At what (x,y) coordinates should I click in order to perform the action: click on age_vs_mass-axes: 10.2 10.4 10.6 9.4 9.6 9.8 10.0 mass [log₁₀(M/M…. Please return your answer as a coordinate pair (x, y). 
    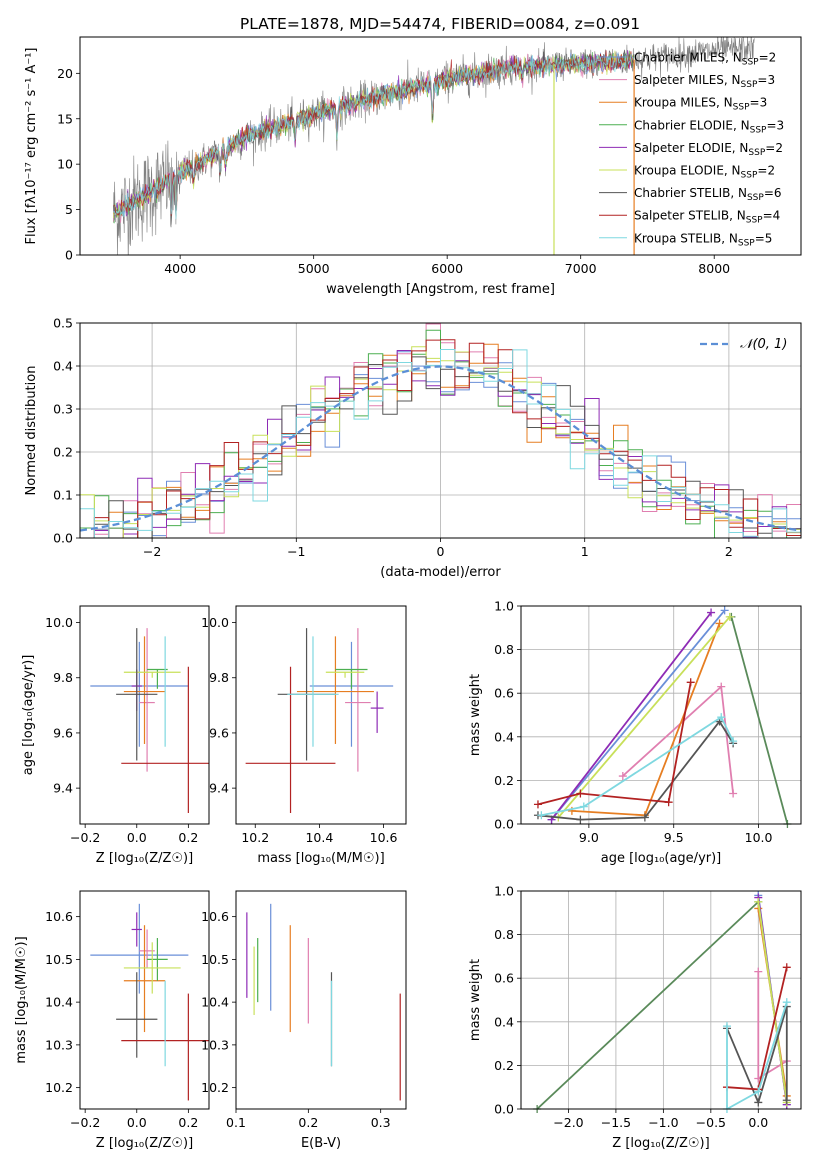
    Looking at the image, I should click on (299, 740).